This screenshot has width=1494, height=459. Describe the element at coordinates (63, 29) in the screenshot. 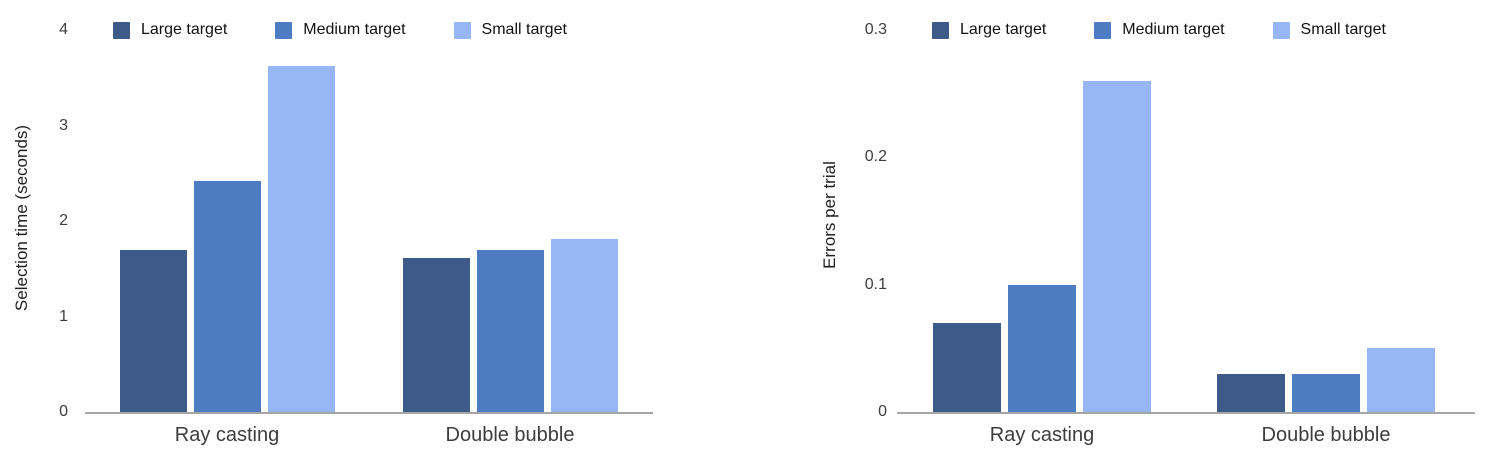

I see `y-tick-label: 4` at that location.